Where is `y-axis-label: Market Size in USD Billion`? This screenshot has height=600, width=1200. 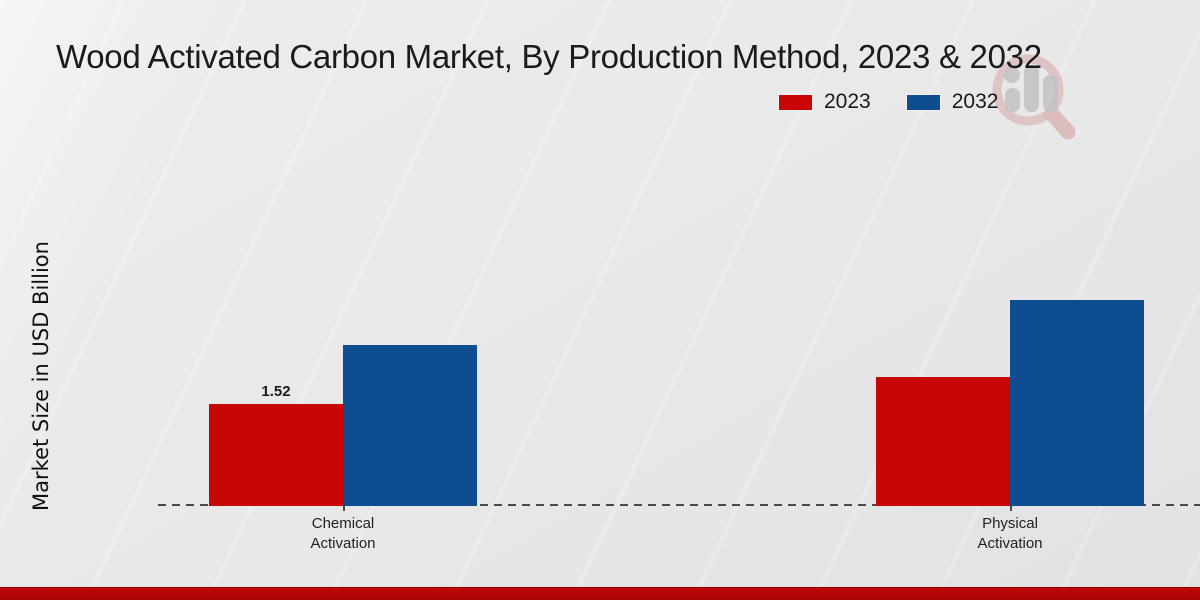
y-axis-label: Market Size in USD Billion is located at coordinates (41, 376).